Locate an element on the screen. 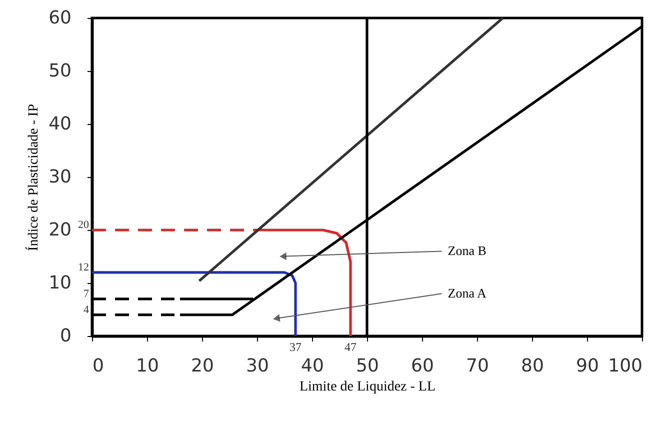  x-tick-label: 40 is located at coordinates (312, 366).